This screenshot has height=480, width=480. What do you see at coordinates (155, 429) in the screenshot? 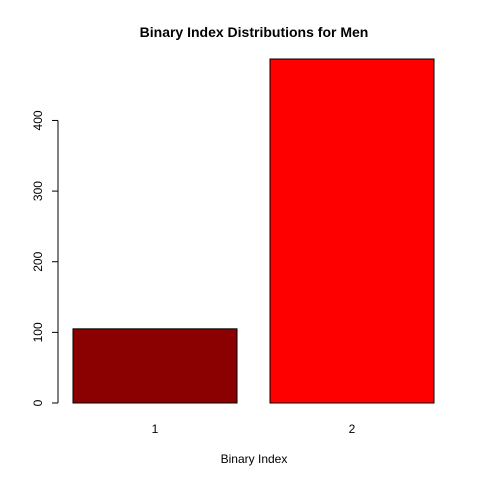
I see `x-tick-label: 1` at bounding box center [155, 429].